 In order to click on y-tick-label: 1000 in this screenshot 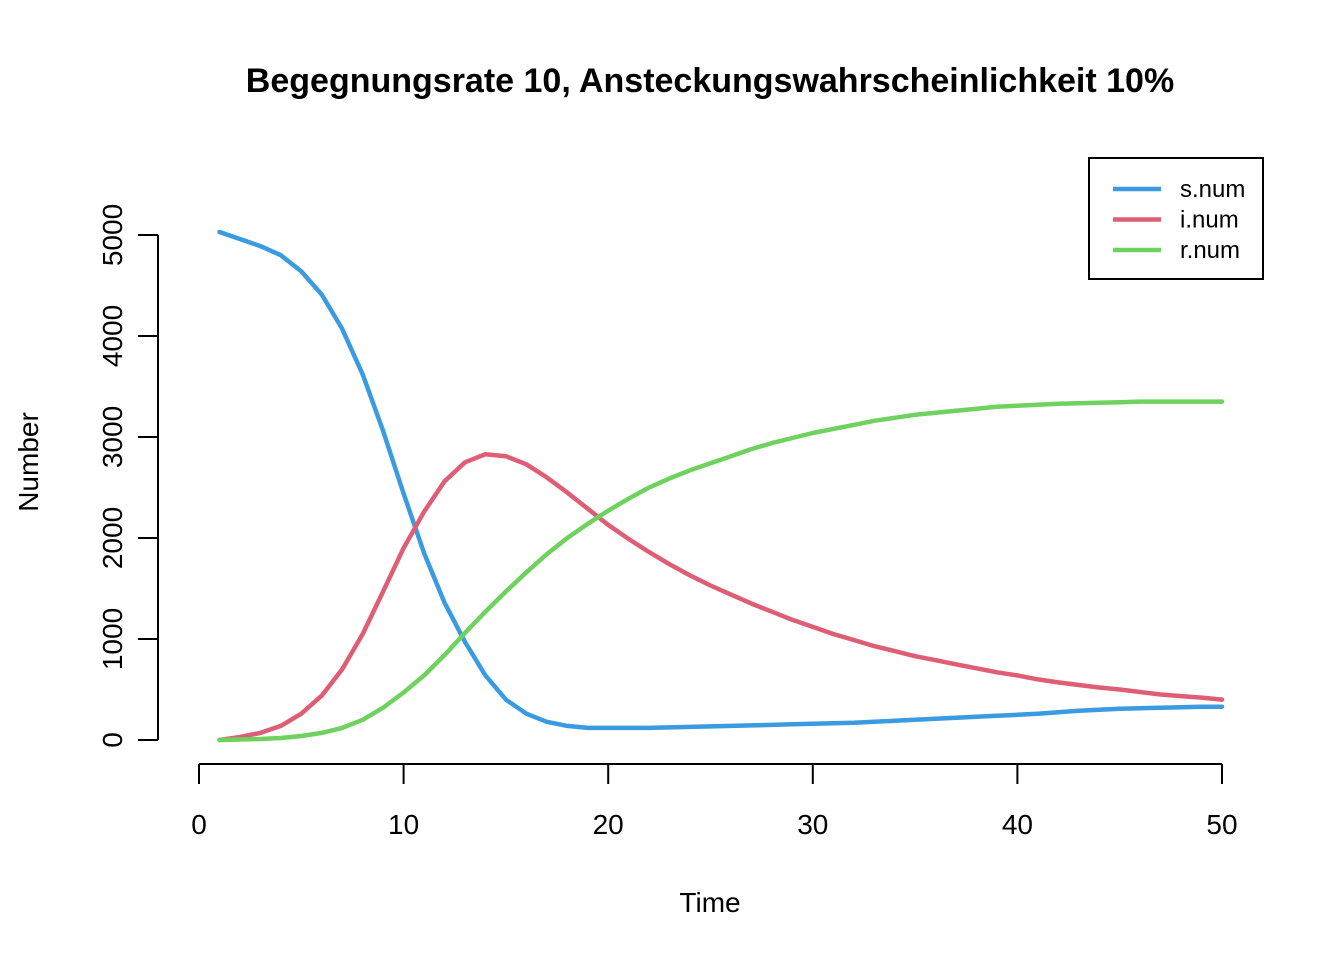, I will do `click(112, 639)`.